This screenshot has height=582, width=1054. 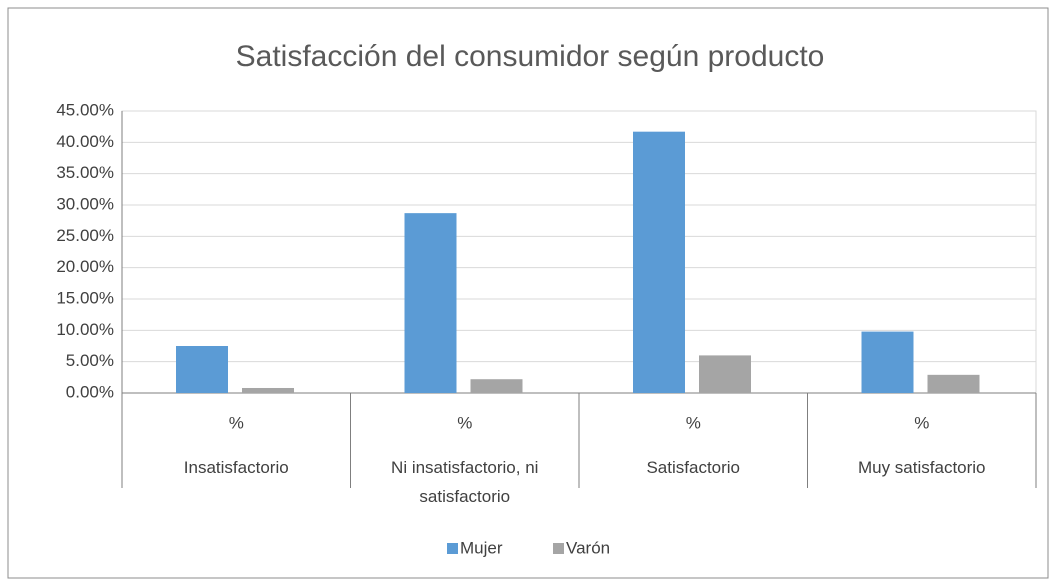 I want to click on legend-label: Varón, so click(x=588, y=547).